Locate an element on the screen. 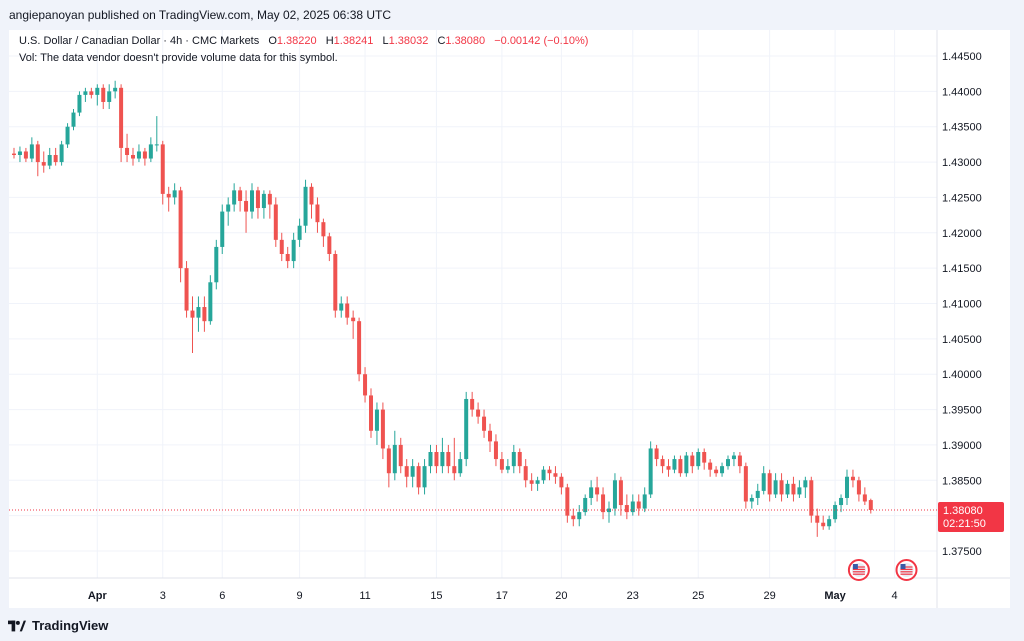 Image resolution: width=1024 pixels, height=641 pixels. bar-countdown: 02:21:50 is located at coordinates (964, 524).